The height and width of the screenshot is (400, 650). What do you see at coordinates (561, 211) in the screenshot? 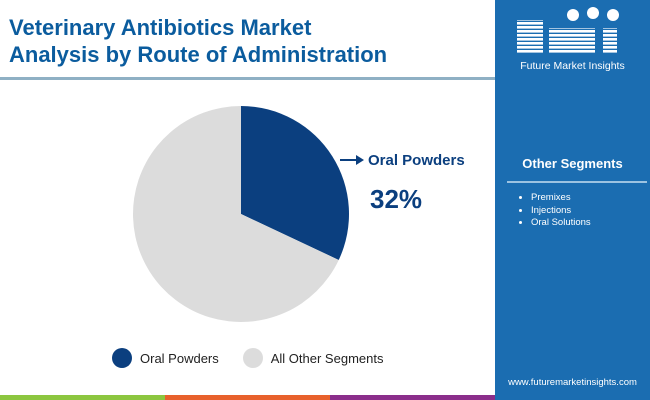
I see `segment-item: Injections` at bounding box center [561, 211].